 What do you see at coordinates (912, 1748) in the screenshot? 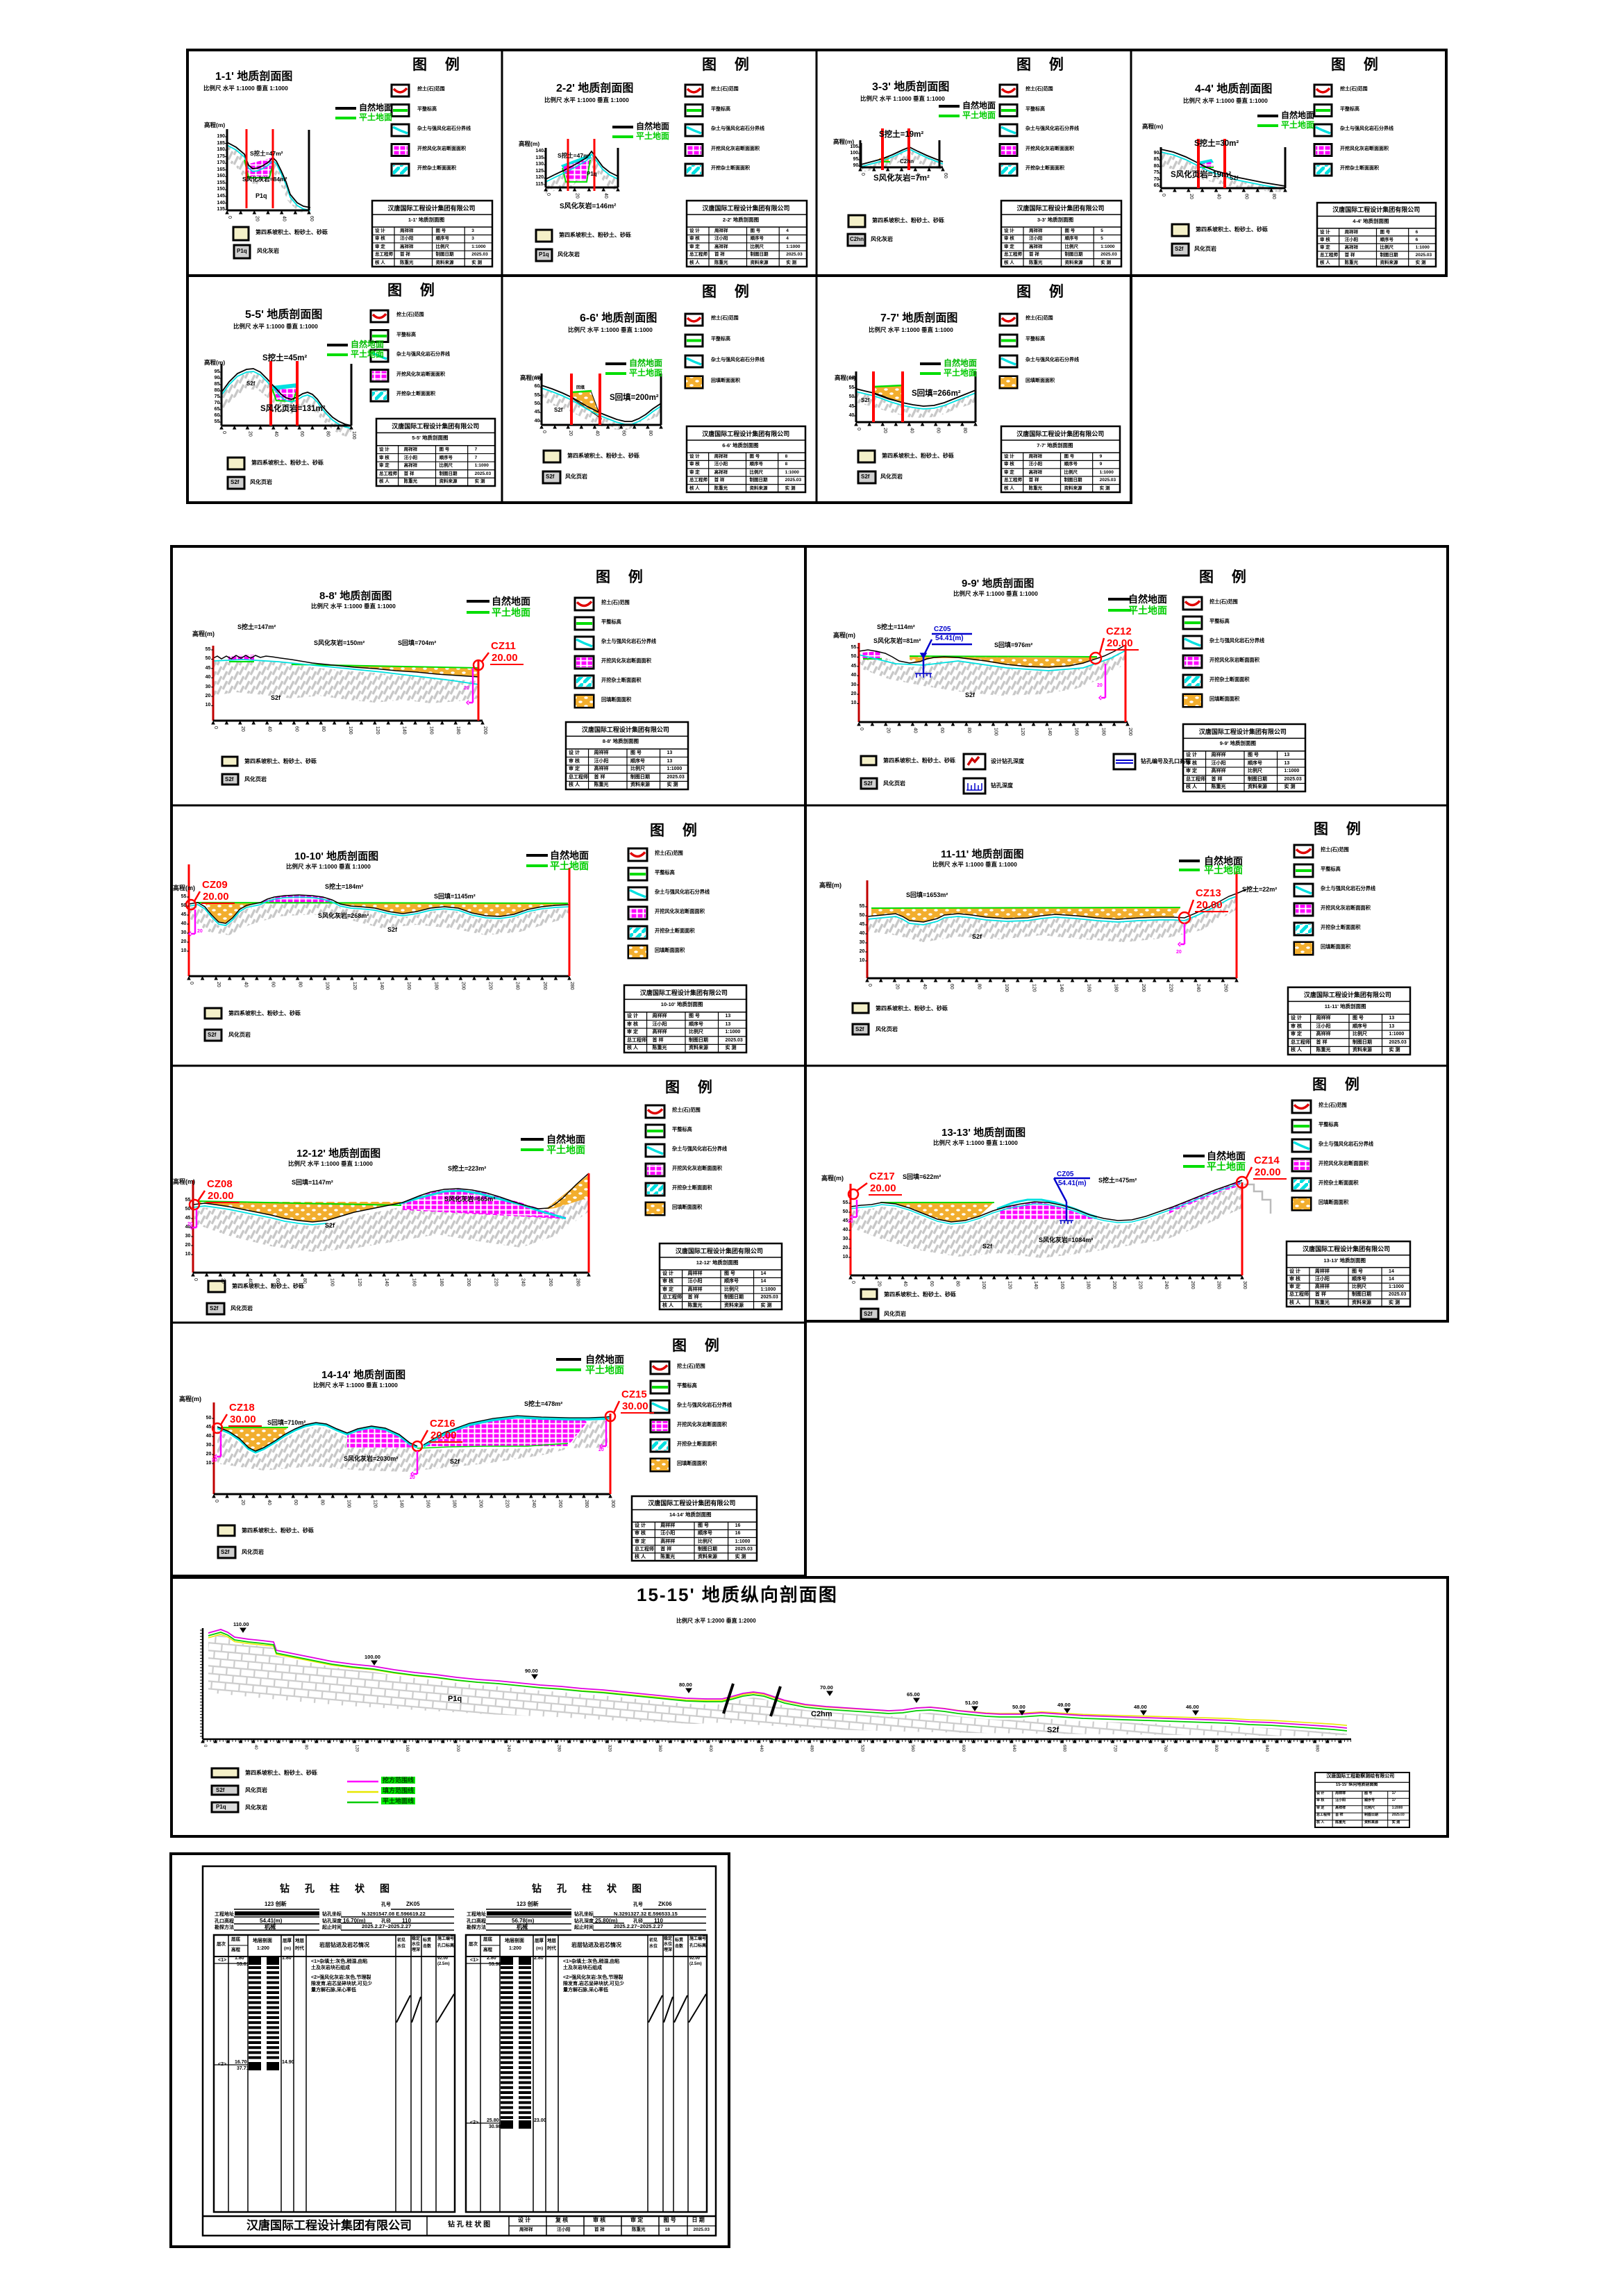
I see `svg-text: 560` at bounding box center [912, 1748].